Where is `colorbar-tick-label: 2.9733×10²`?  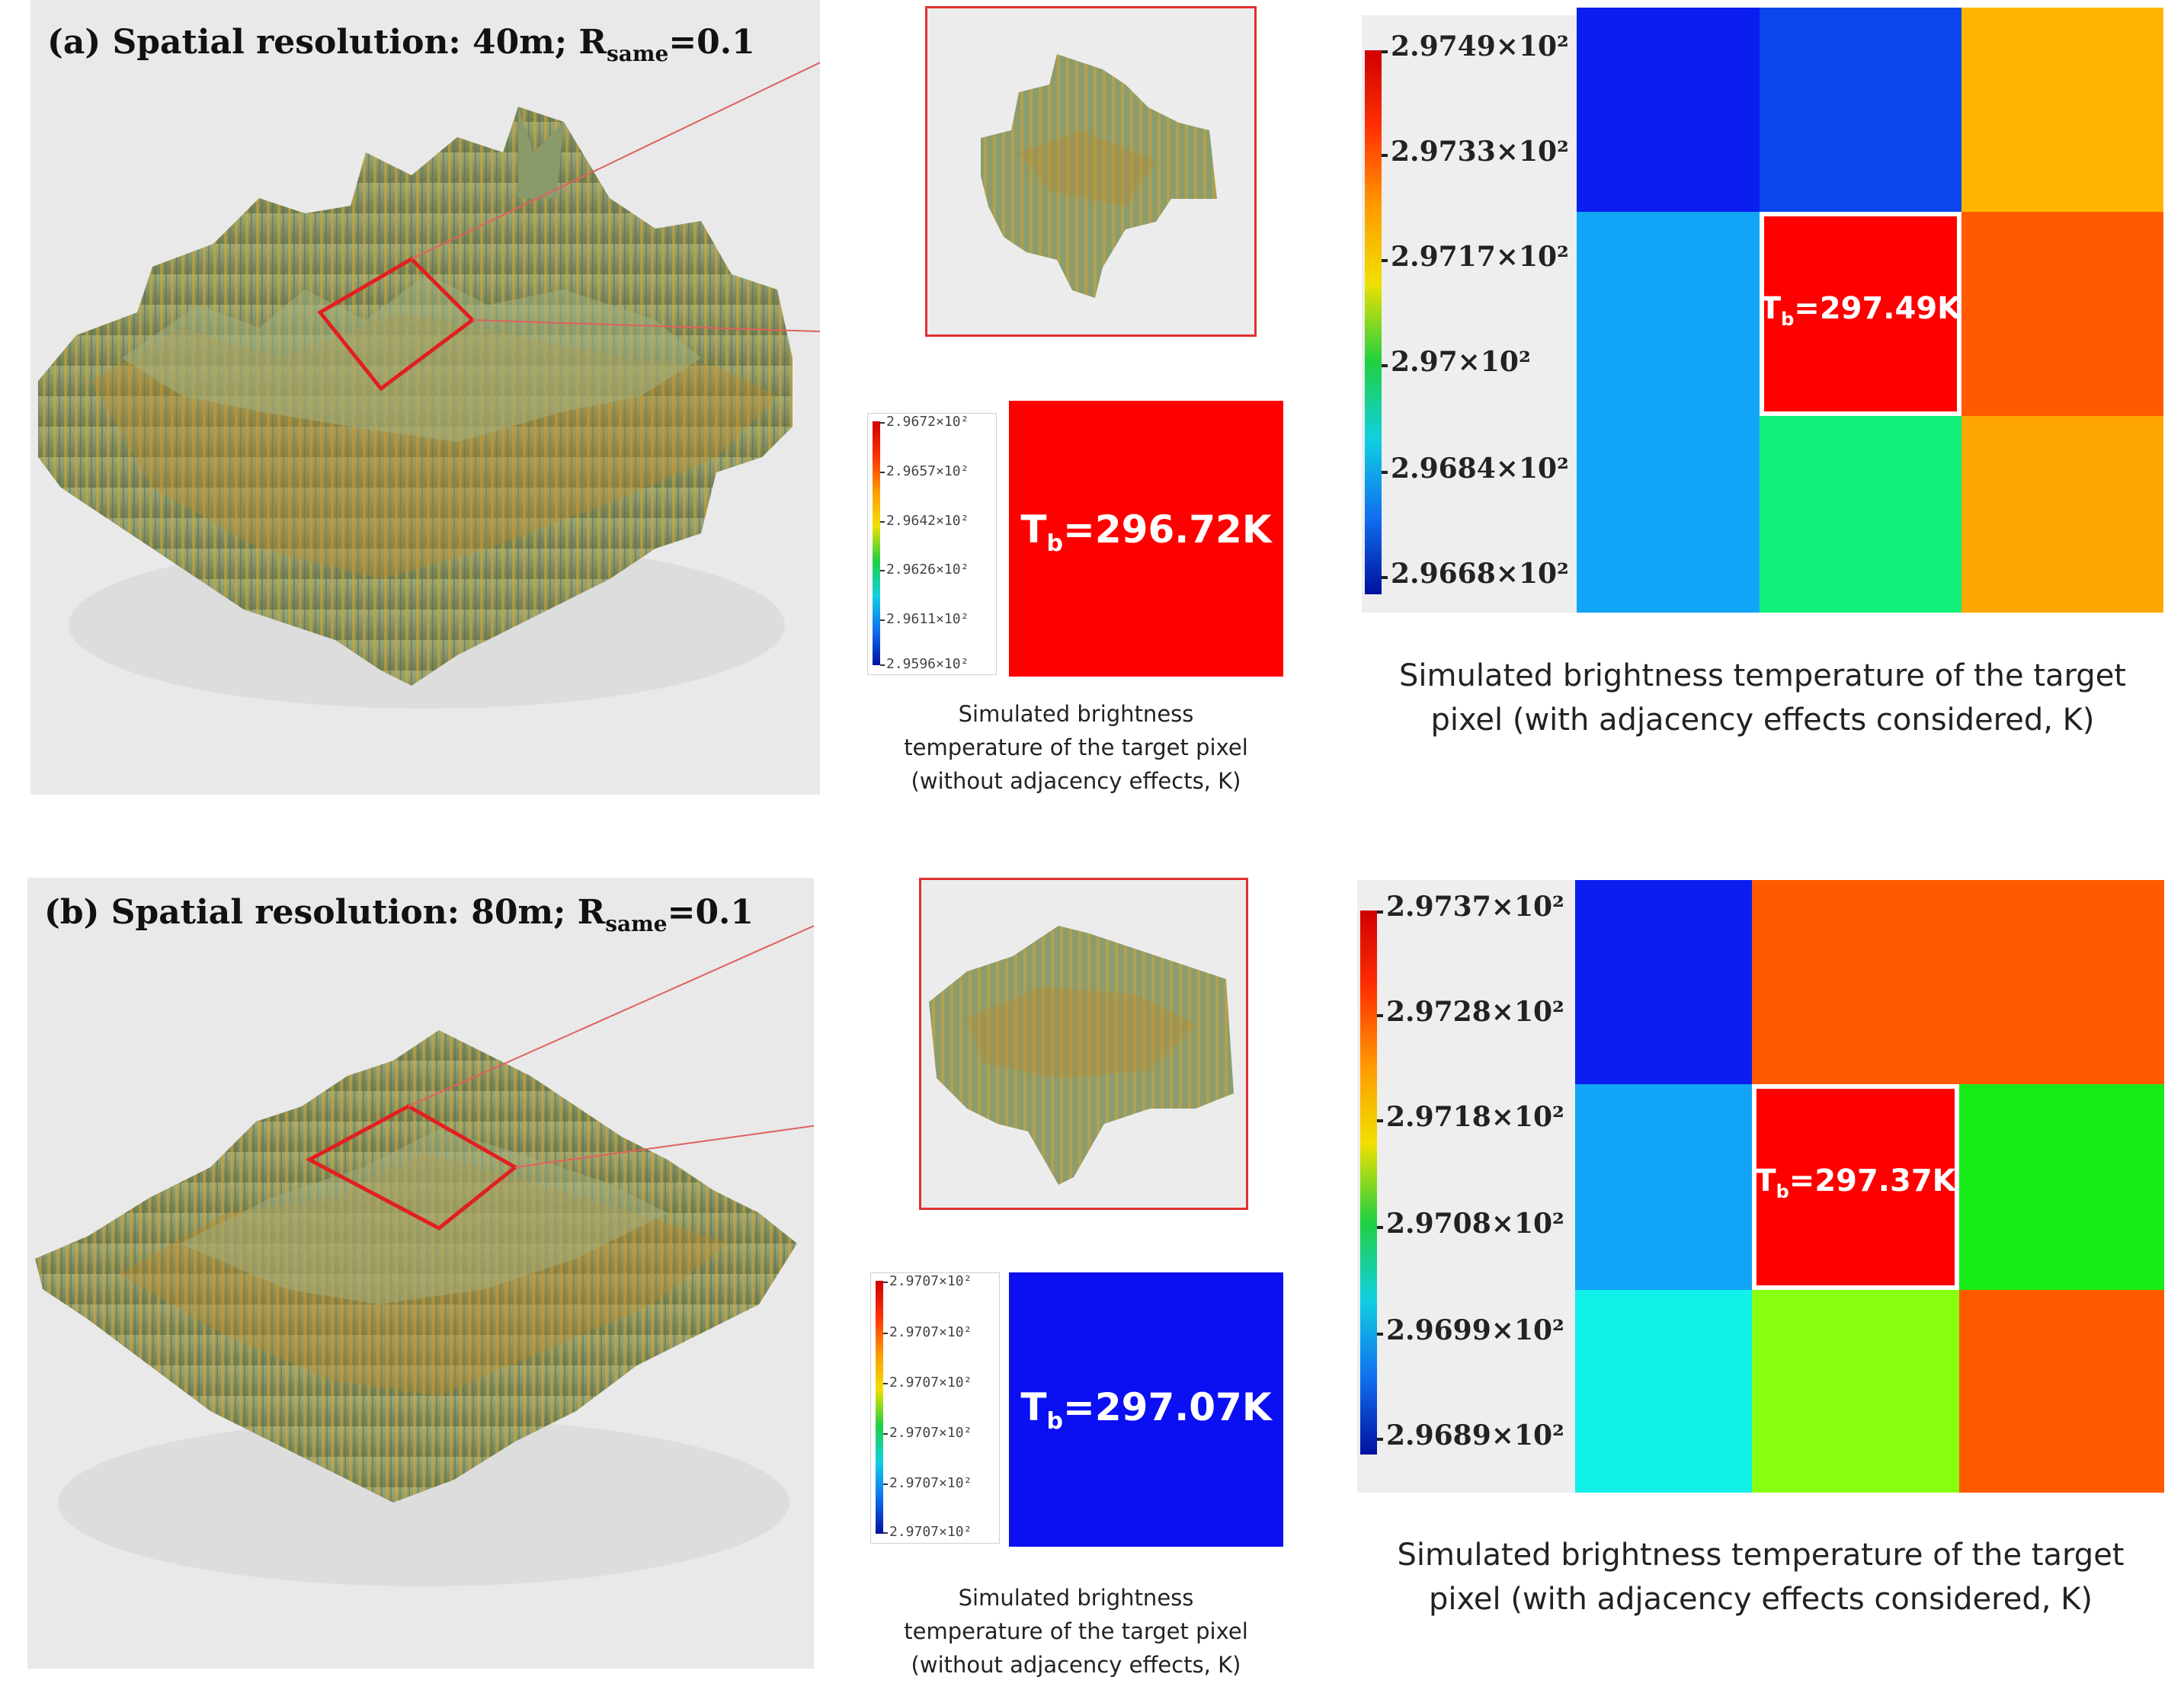
colorbar-tick-label: 2.9733×10² is located at coordinates (1480, 152).